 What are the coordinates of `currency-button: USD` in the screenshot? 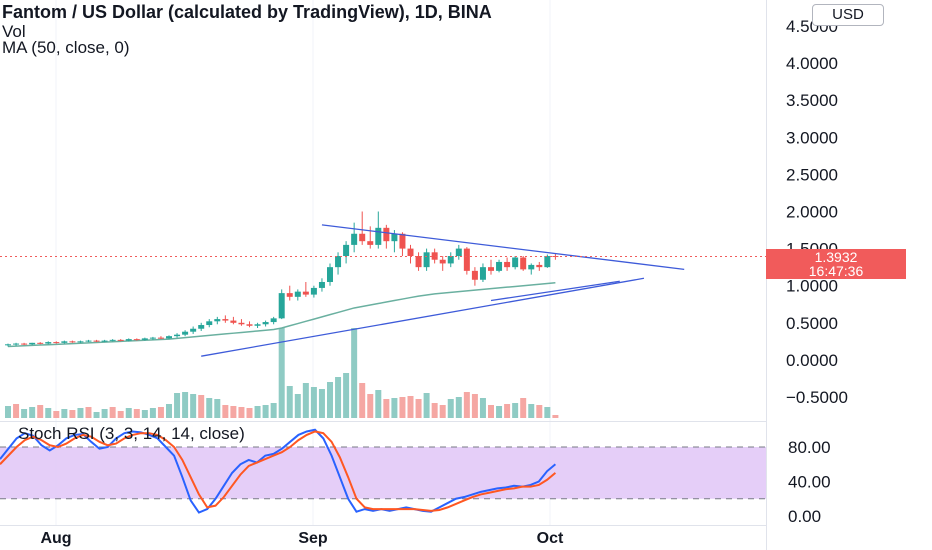 It's located at (848, 15).